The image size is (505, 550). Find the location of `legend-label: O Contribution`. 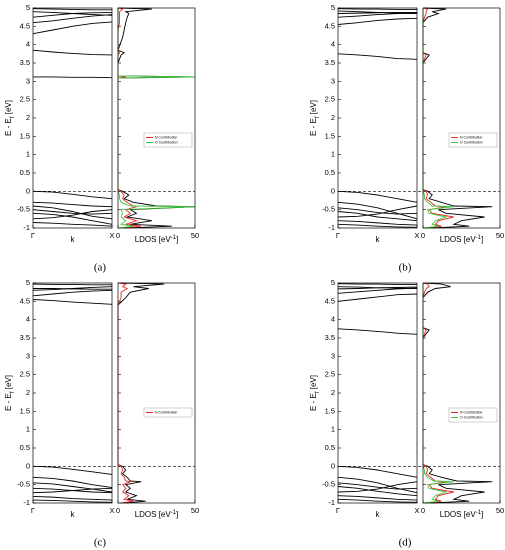

legend-label: O Contribution is located at coordinates (471, 142).